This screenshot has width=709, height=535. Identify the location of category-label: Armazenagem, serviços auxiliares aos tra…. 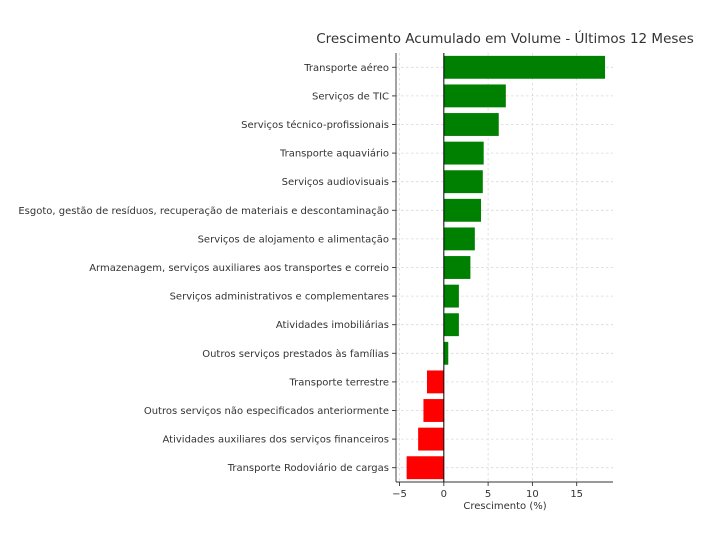
(239, 268).